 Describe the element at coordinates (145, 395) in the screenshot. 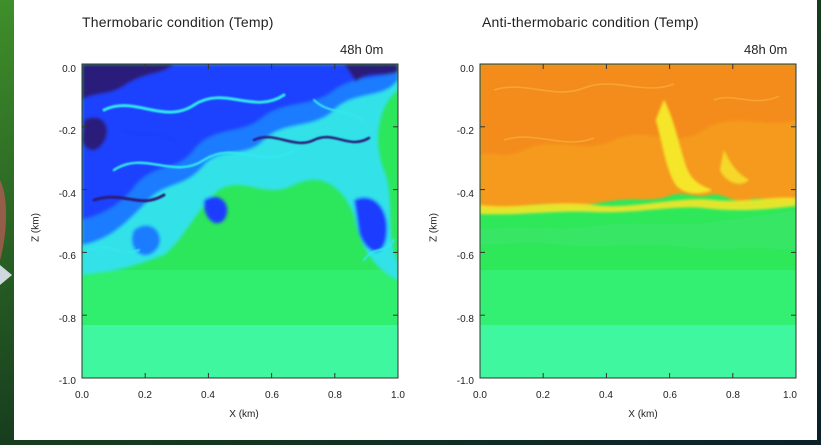

I see `left-x-tick: 0.2` at that location.